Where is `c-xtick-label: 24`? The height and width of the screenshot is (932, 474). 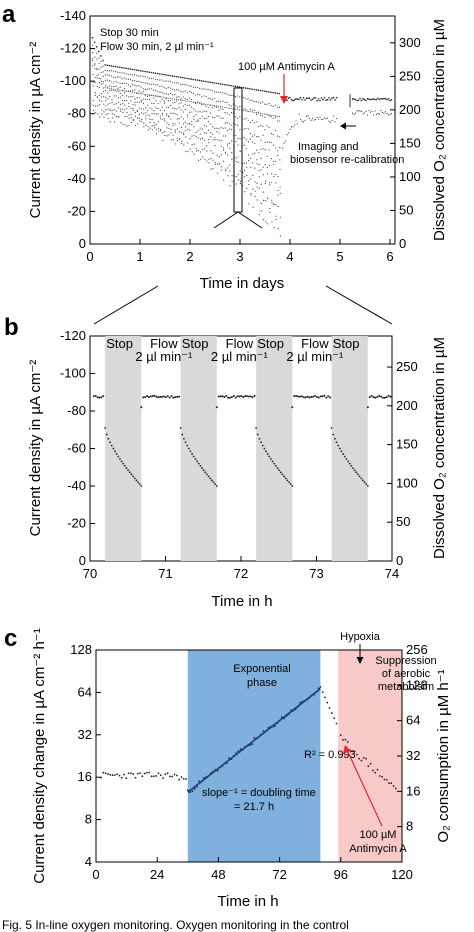 c-xtick-label: 24 is located at coordinates (157, 874).